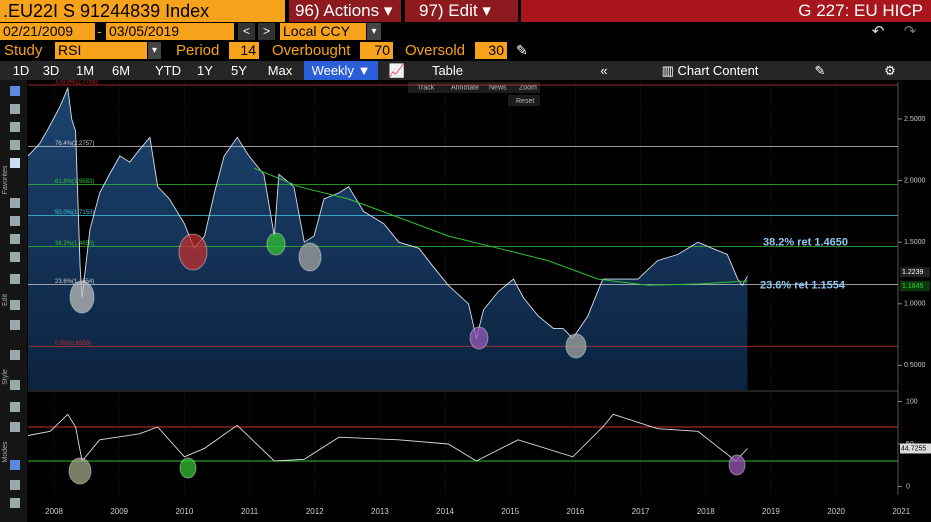 This screenshot has height=522, width=931. I want to click on actions-menu: 96) Actions ▾, so click(345, 11).